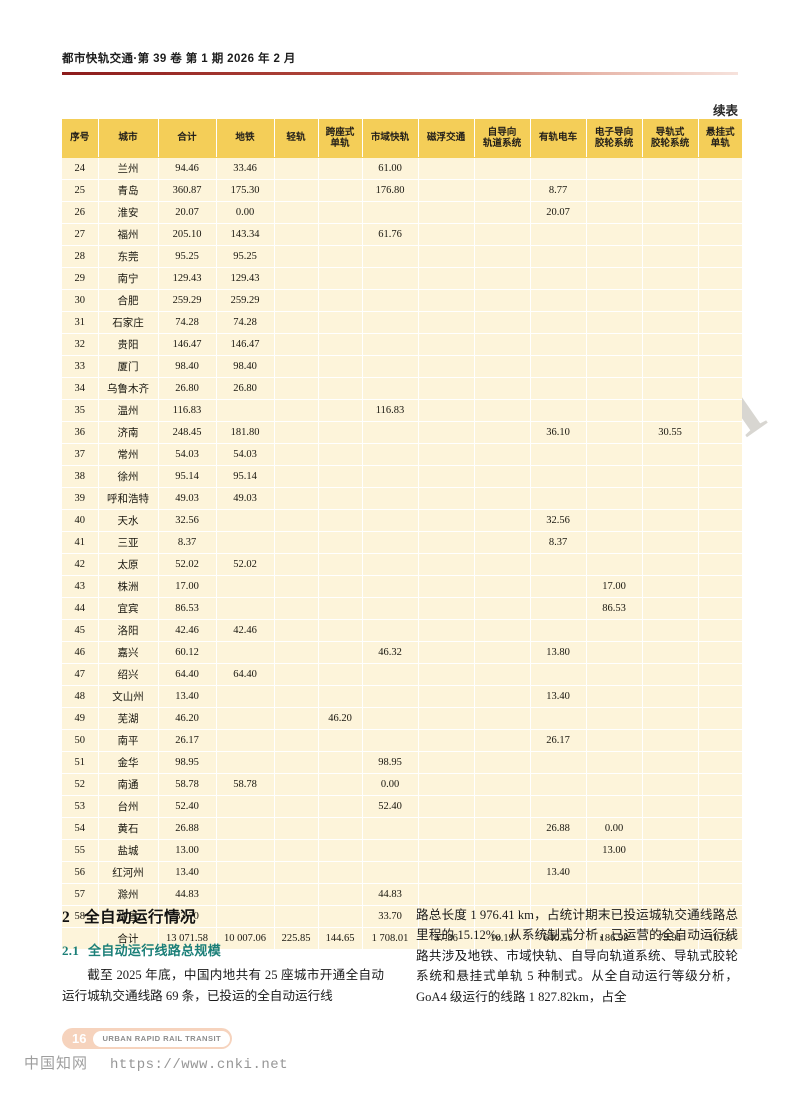  I want to click on table-cell: 55, so click(80, 850).